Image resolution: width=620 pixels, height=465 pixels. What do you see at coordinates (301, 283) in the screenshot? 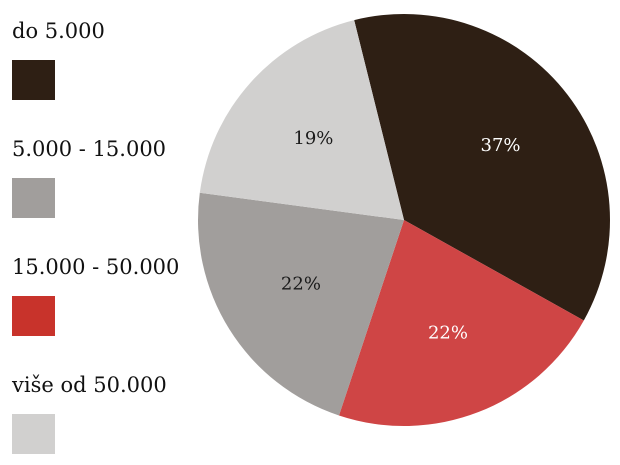
I see `pie-value-label-5-000-15-000: 22%` at bounding box center [301, 283].